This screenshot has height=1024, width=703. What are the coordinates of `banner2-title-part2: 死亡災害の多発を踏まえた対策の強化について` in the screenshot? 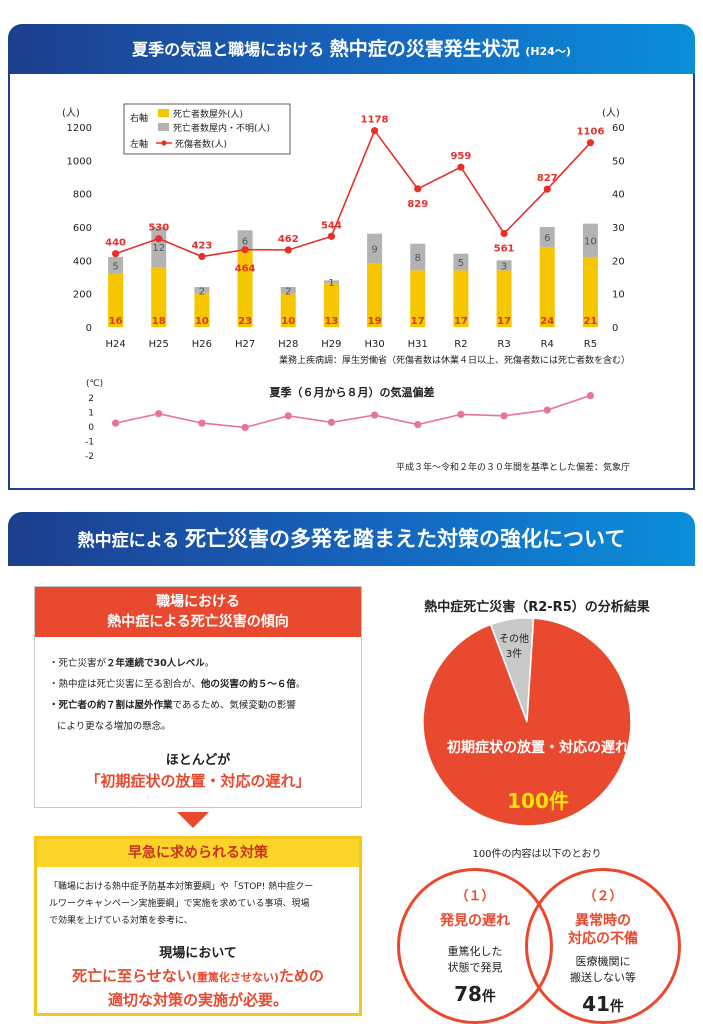 It's located at (405, 539).